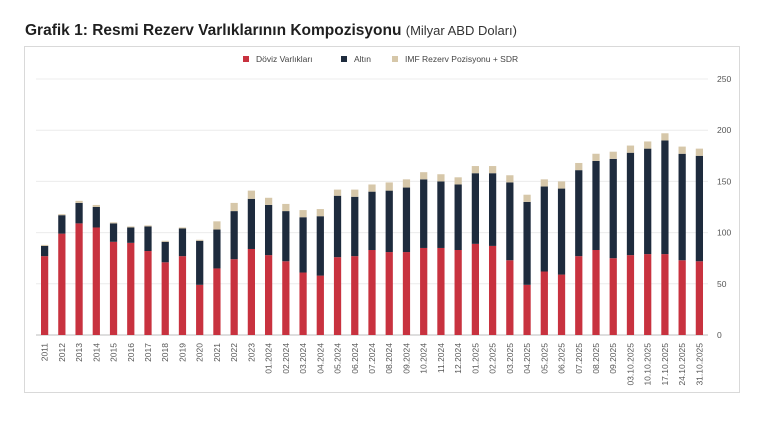 This screenshot has width=761, height=436. I want to click on bar-imf-07.2025, so click(579, 166).